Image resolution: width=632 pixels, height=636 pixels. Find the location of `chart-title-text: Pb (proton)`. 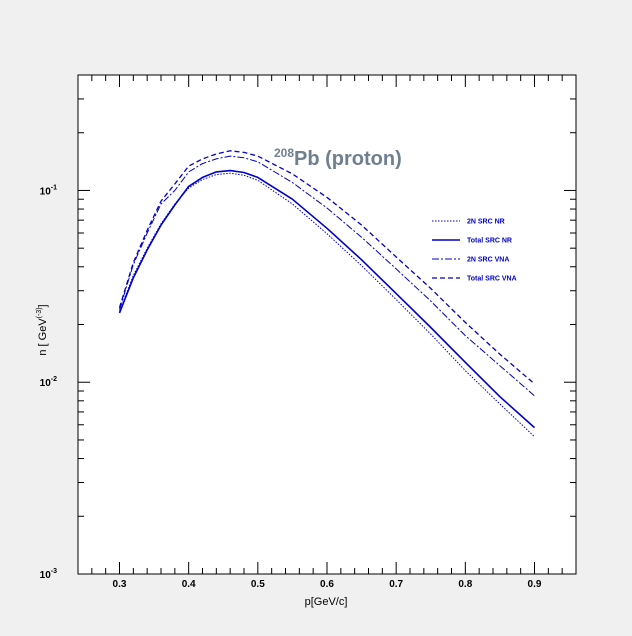

chart-title-text: Pb (proton) is located at coordinates (348, 159).